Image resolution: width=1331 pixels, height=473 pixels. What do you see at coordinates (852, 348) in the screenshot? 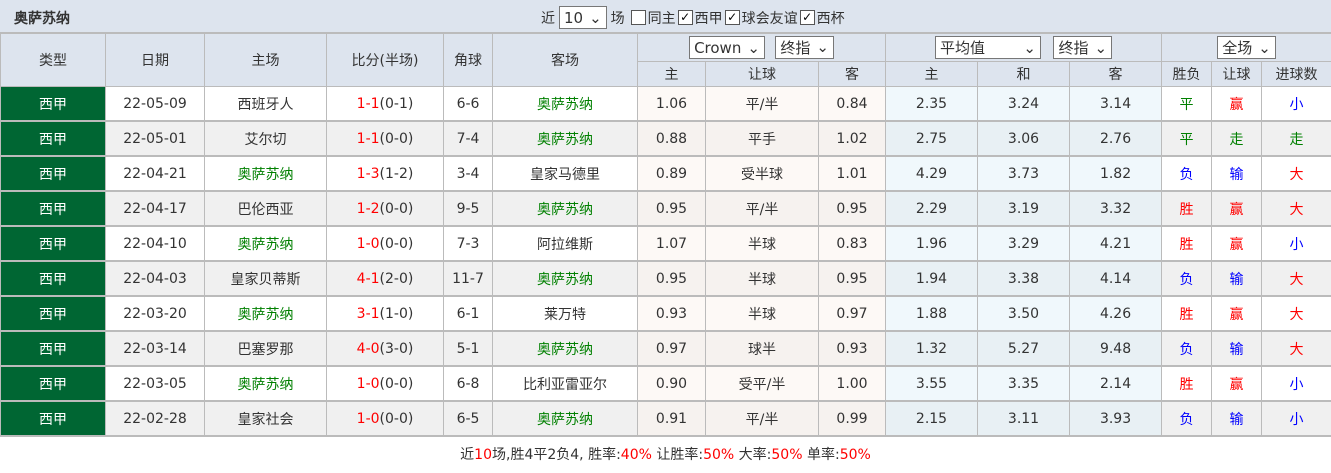
I see `ah-away-odds: 0.93` at bounding box center [852, 348].